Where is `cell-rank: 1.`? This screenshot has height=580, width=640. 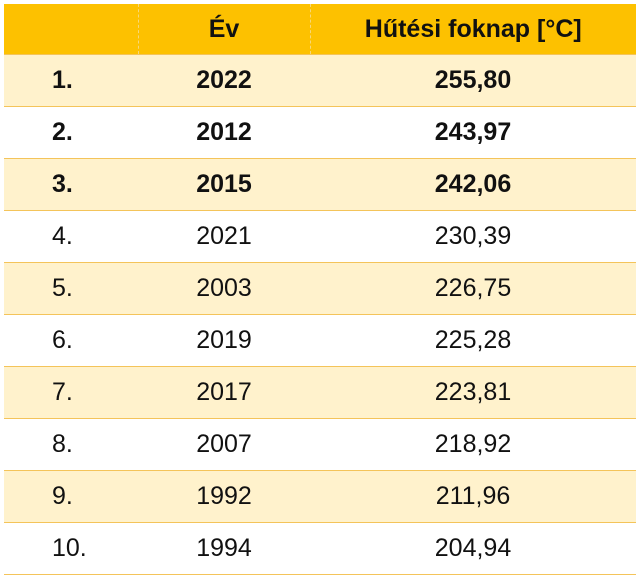
cell-rank: 1. is located at coordinates (71, 80).